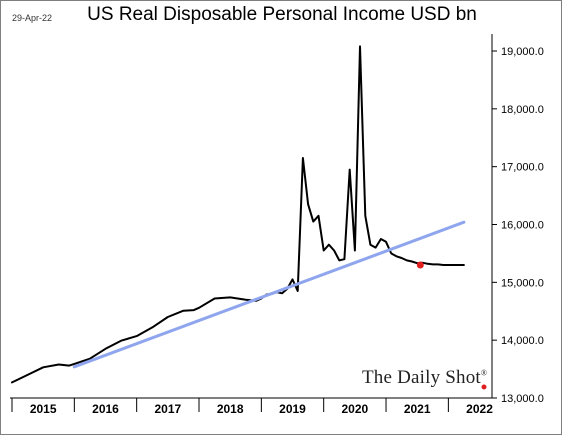 The width and height of the screenshot is (564, 437). What do you see at coordinates (522, 168) in the screenshot?
I see `y-tick-label: 17,000.0` at bounding box center [522, 168].